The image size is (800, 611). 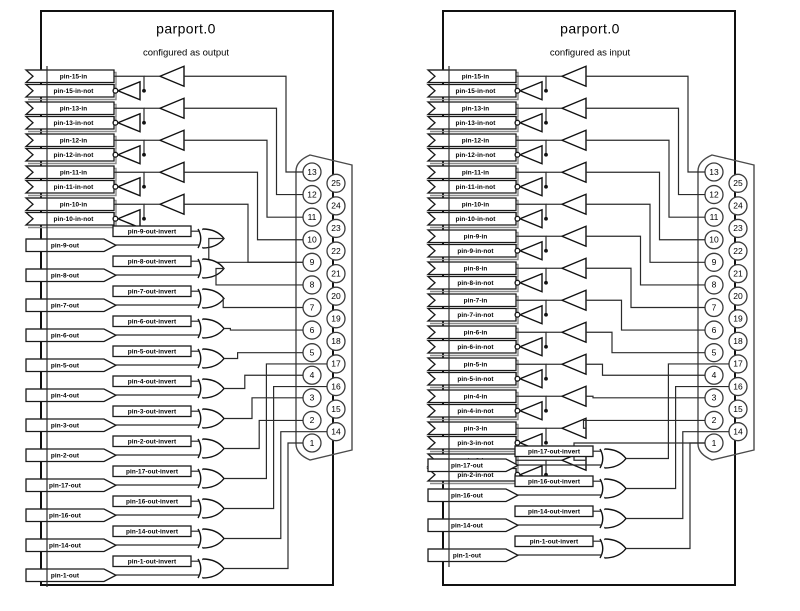 I want to click on in-pin-pin-15-in-label: pin-15-in, so click(x=74, y=76).